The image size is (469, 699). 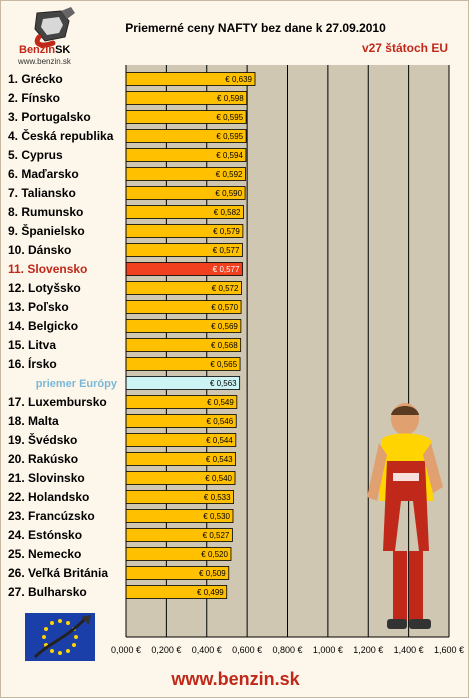 I want to click on bar-value-label: € 0,570, so click(x=224, y=307).